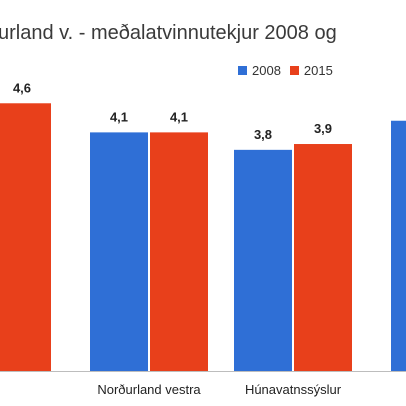  Describe the element at coordinates (294, 70) in the screenshot. I see `legend-swatch-2015` at that location.